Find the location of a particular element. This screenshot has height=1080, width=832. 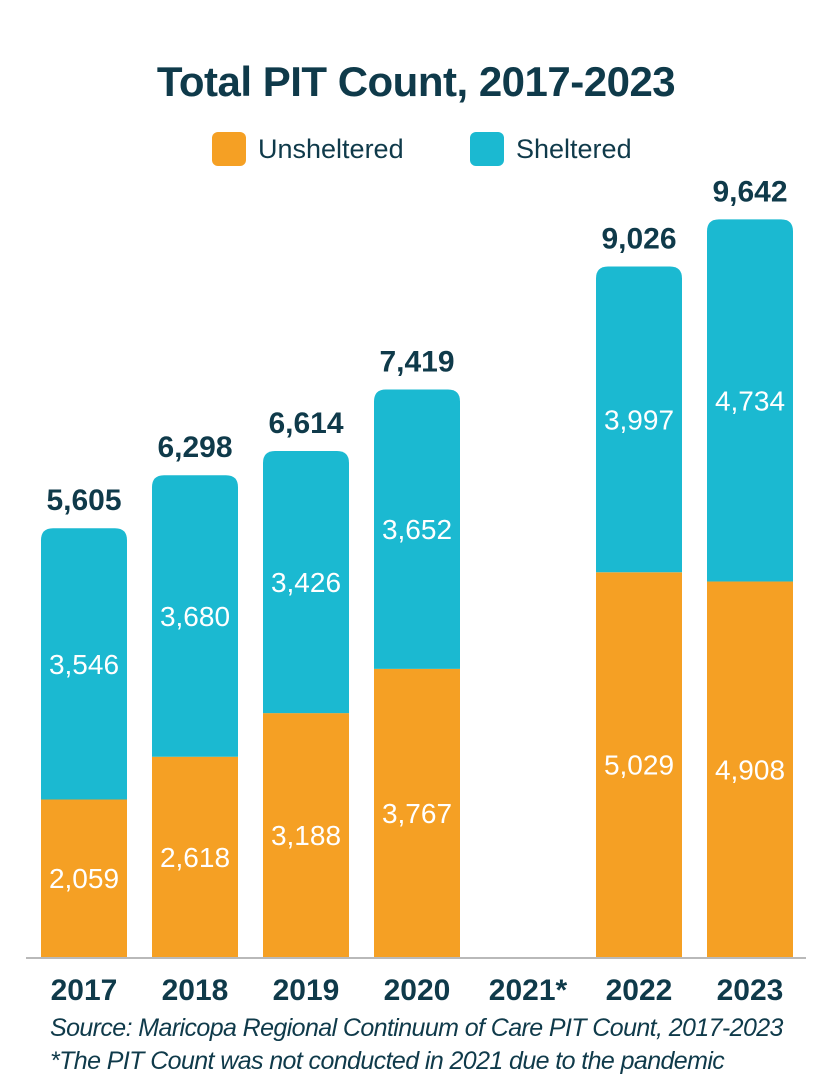

label-sheltered-2020: 3,652 is located at coordinates (417, 529).